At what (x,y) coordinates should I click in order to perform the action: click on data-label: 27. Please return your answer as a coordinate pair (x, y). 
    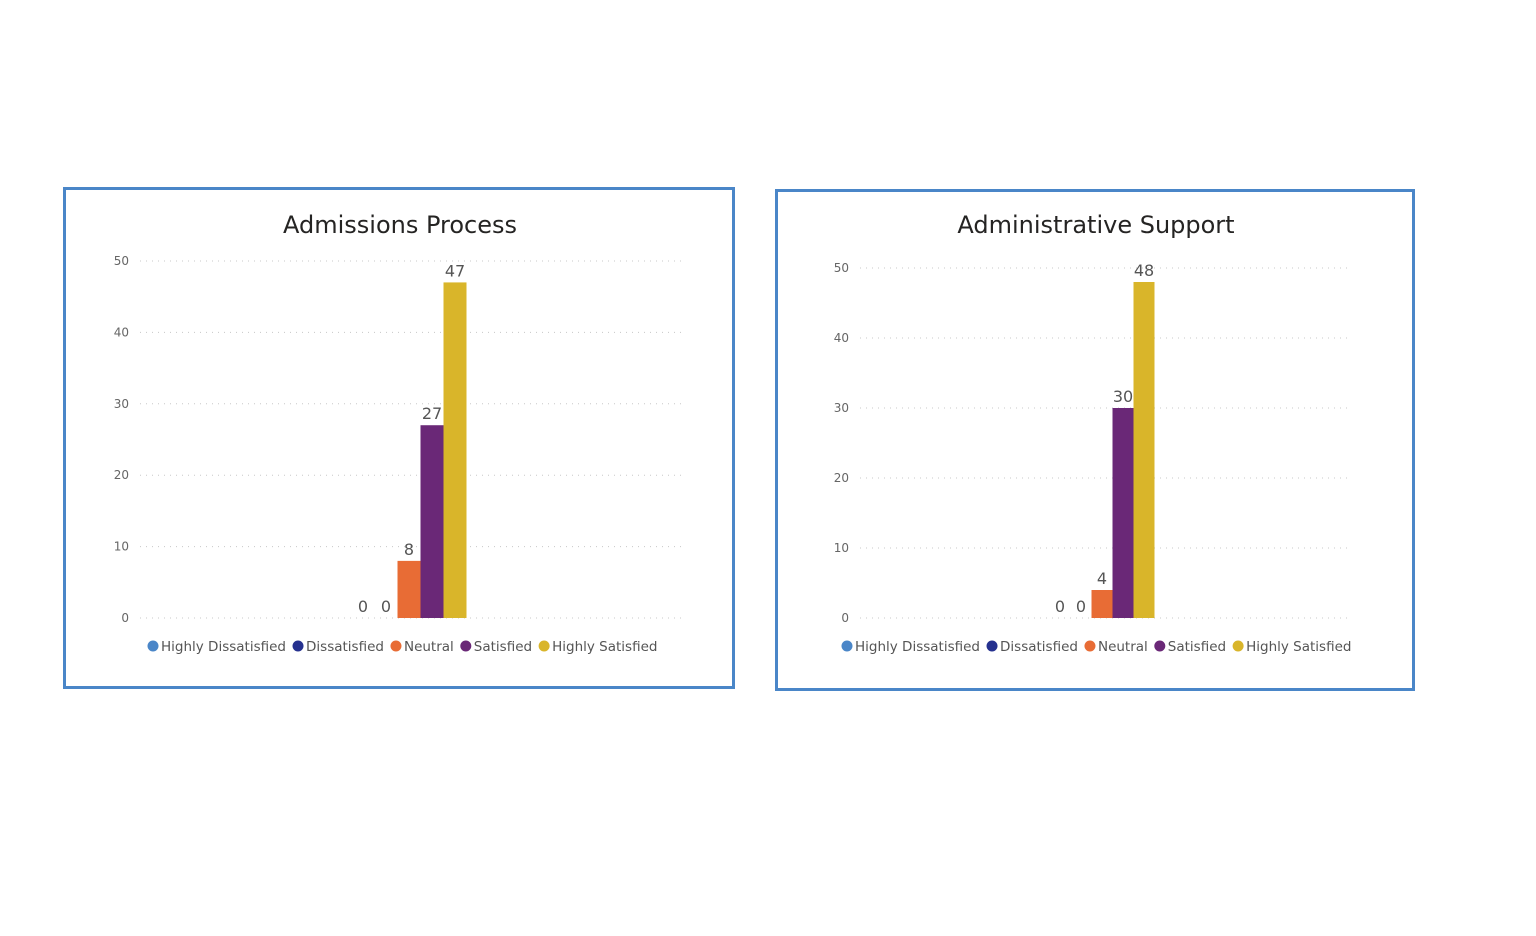
    Looking at the image, I should click on (432, 413).